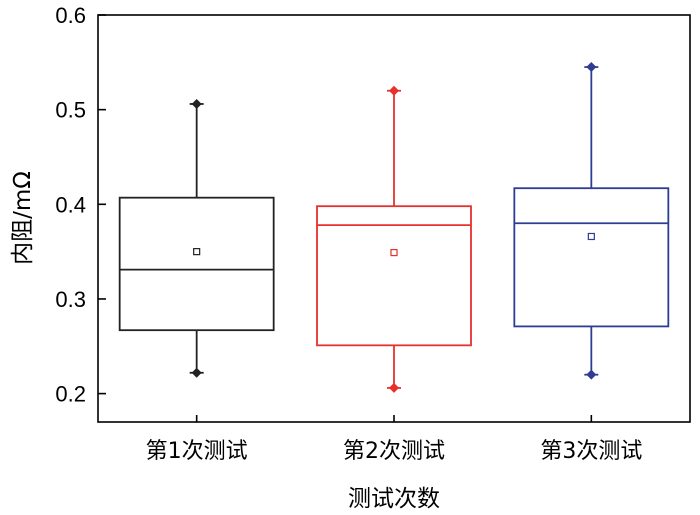 This screenshot has width=700, height=515. What do you see at coordinates (70, 204) in the screenshot?
I see `y-tick-label: 0.4` at bounding box center [70, 204].